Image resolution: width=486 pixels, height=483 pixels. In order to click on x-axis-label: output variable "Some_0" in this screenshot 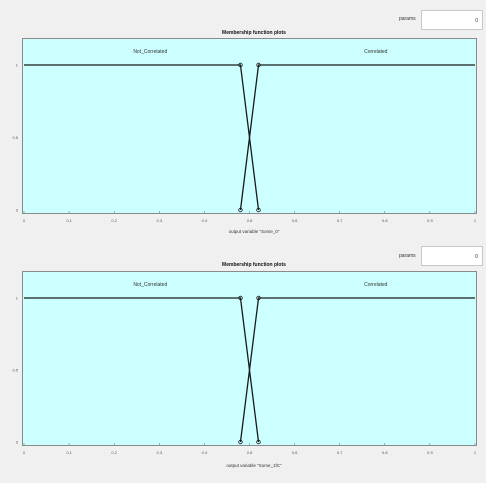, I will do `click(254, 231)`.